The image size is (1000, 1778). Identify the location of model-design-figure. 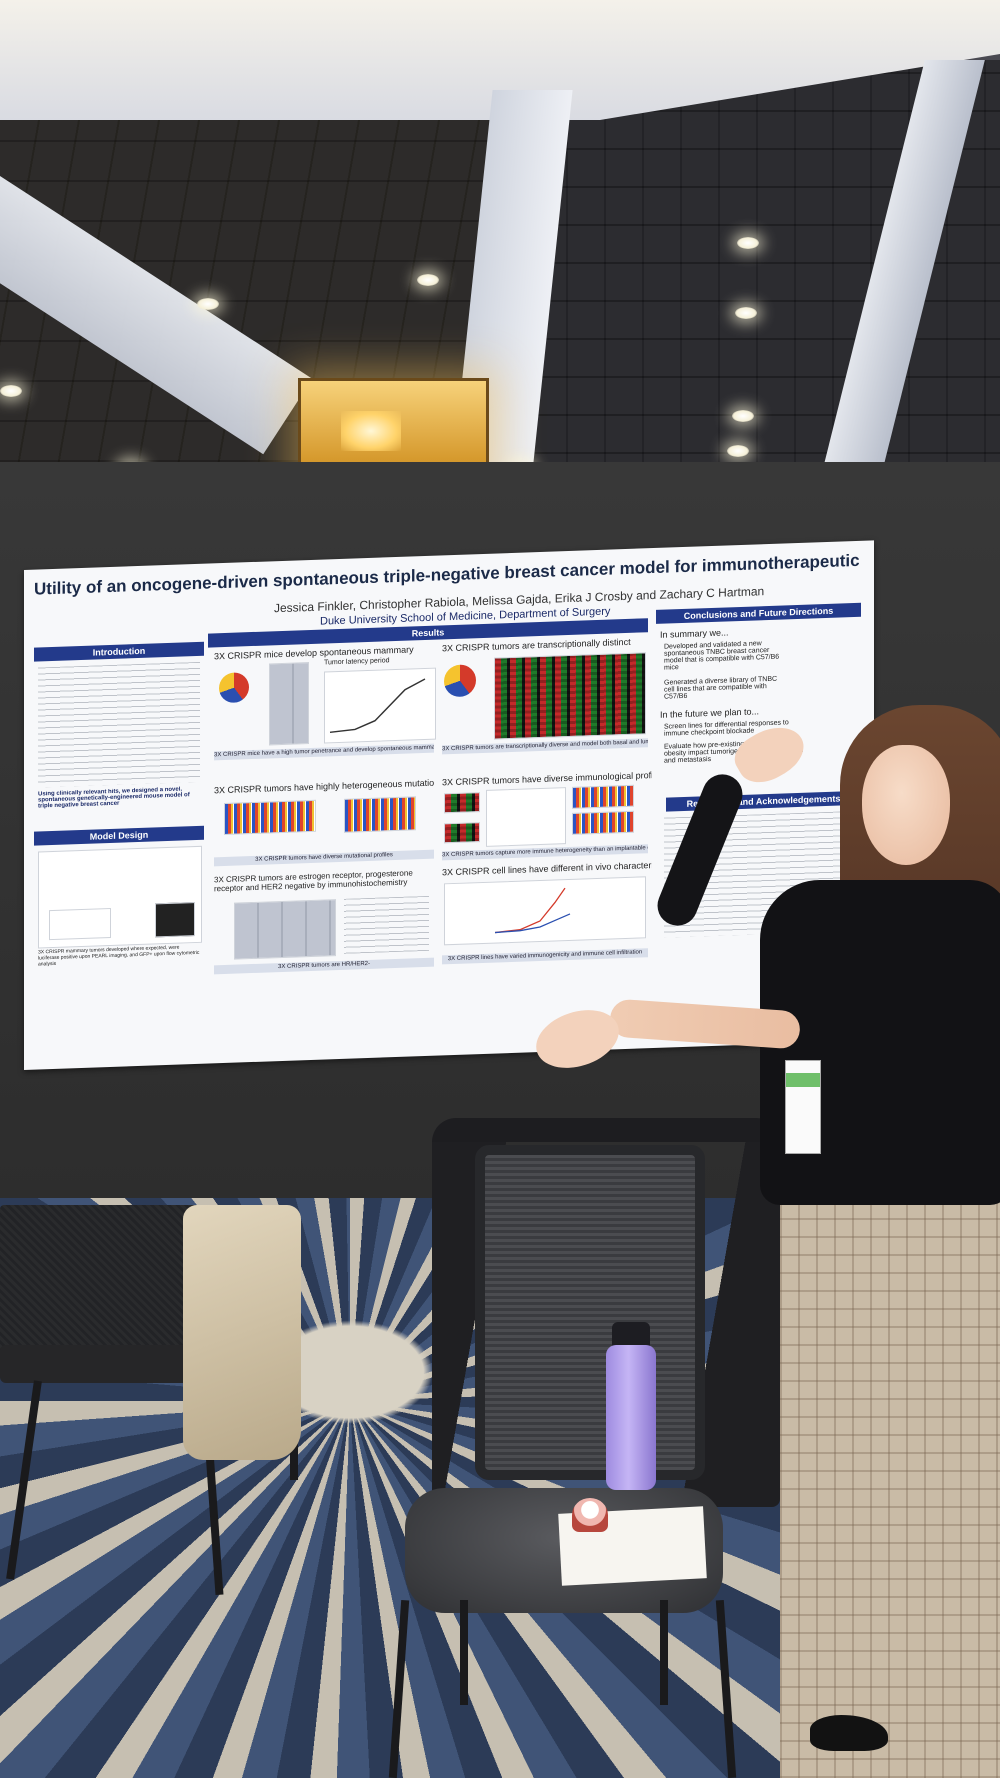
(120, 897).